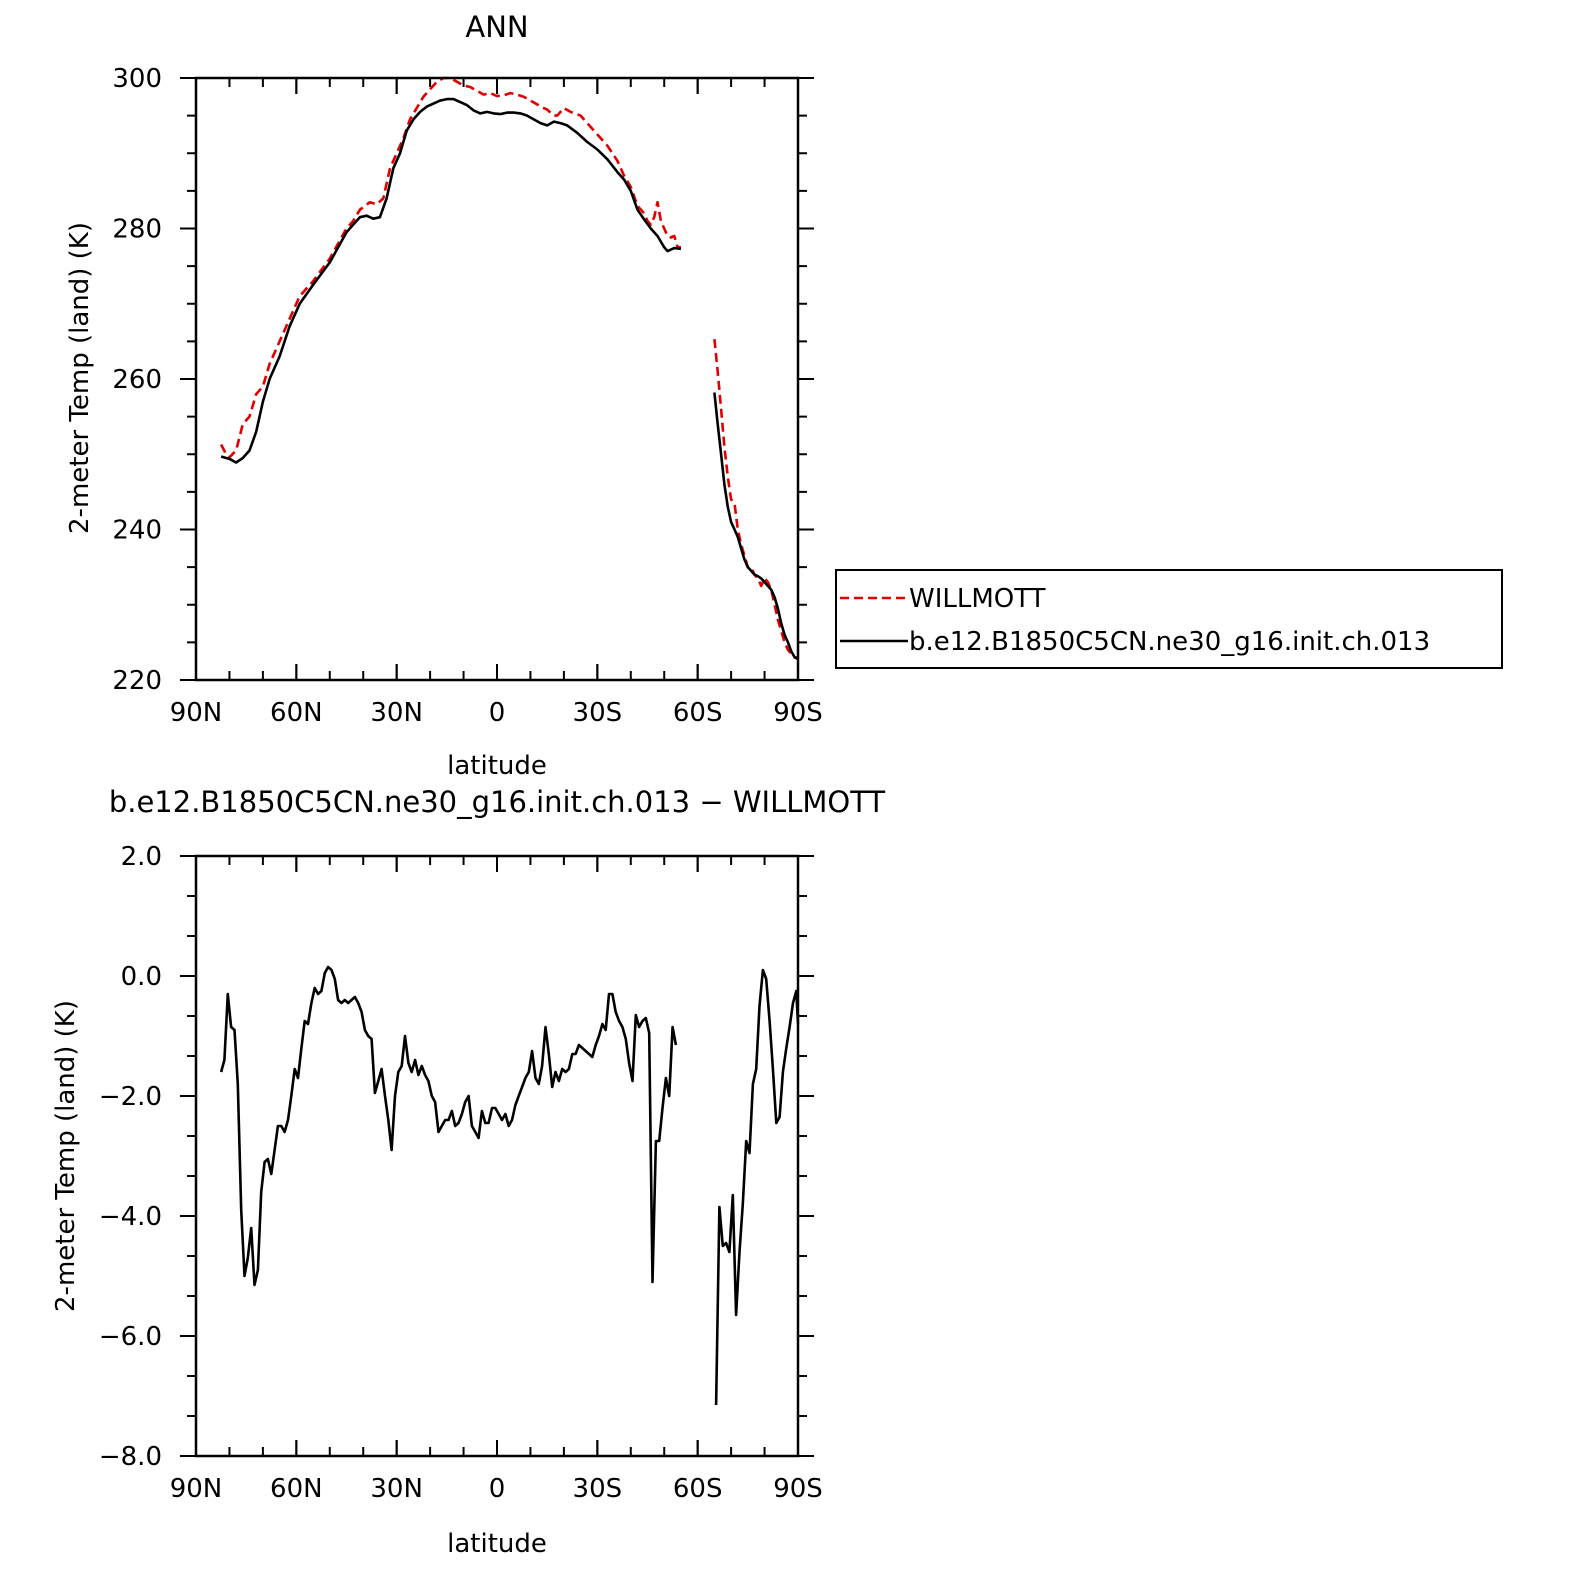 The image size is (1572, 1569). I want to click on legend-label-willmott: WILLMOTT, so click(977, 599).